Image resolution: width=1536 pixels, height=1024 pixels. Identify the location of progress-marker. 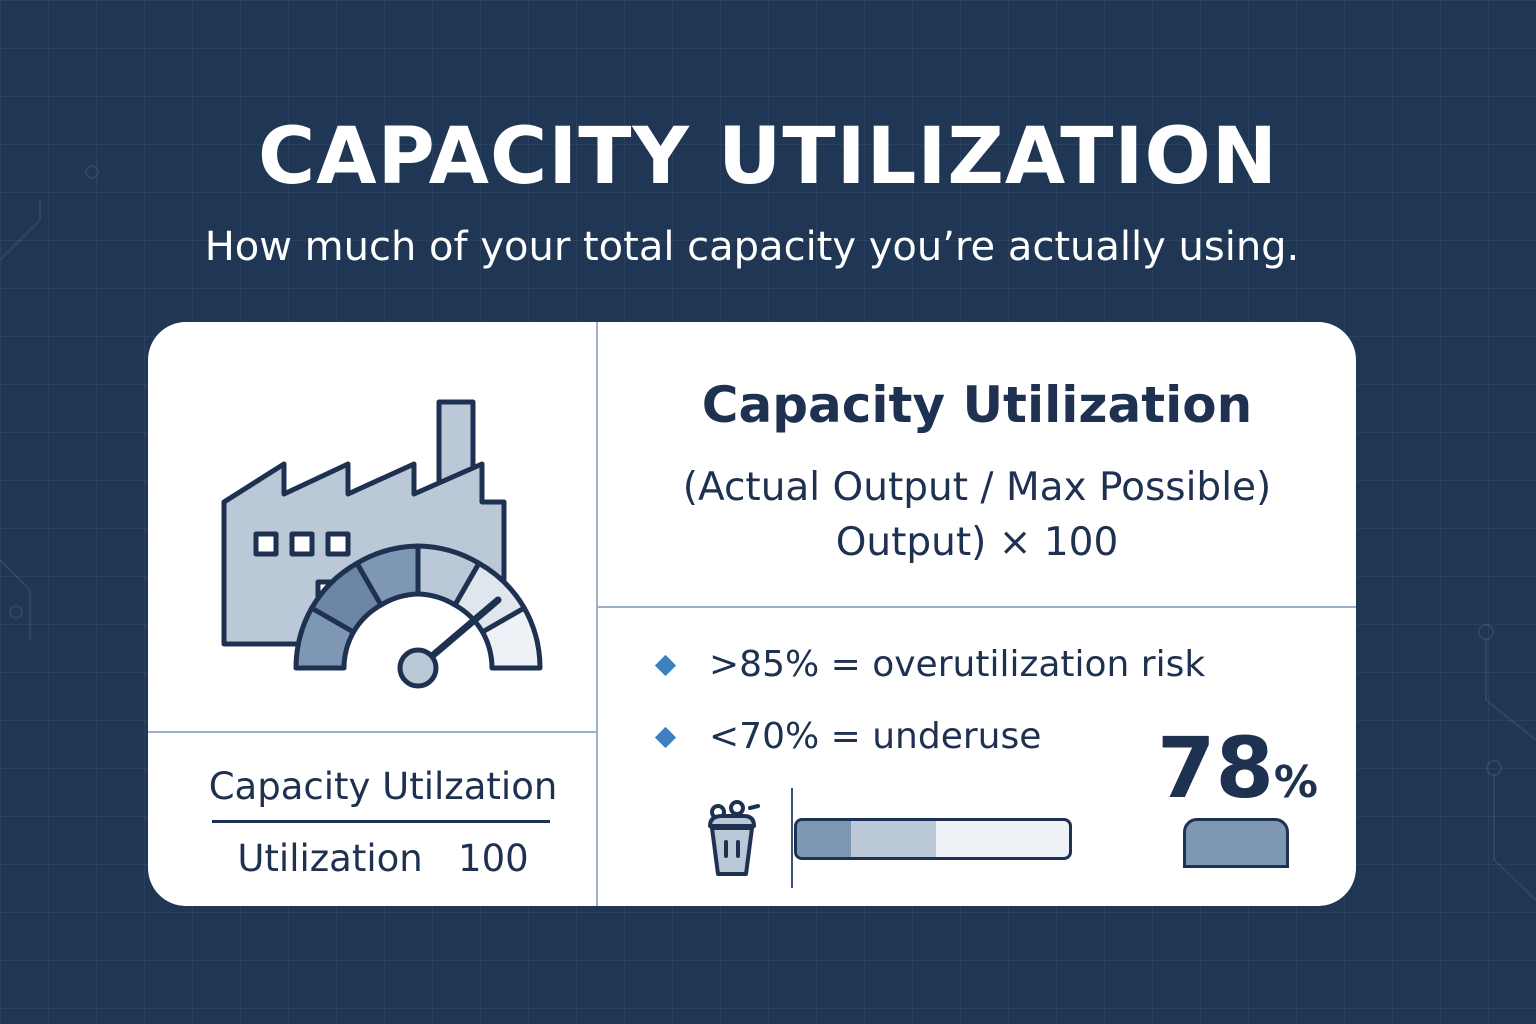
(792, 838).